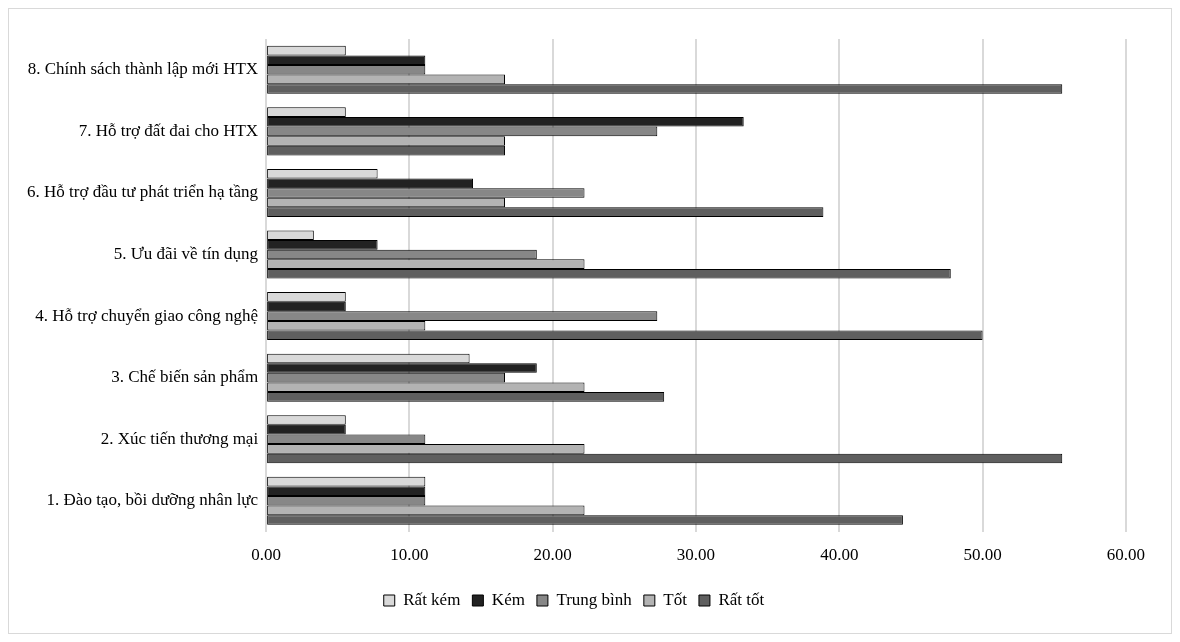  Describe the element at coordinates (409, 555) in the screenshot. I see `x-tick-label: 10.00` at that location.